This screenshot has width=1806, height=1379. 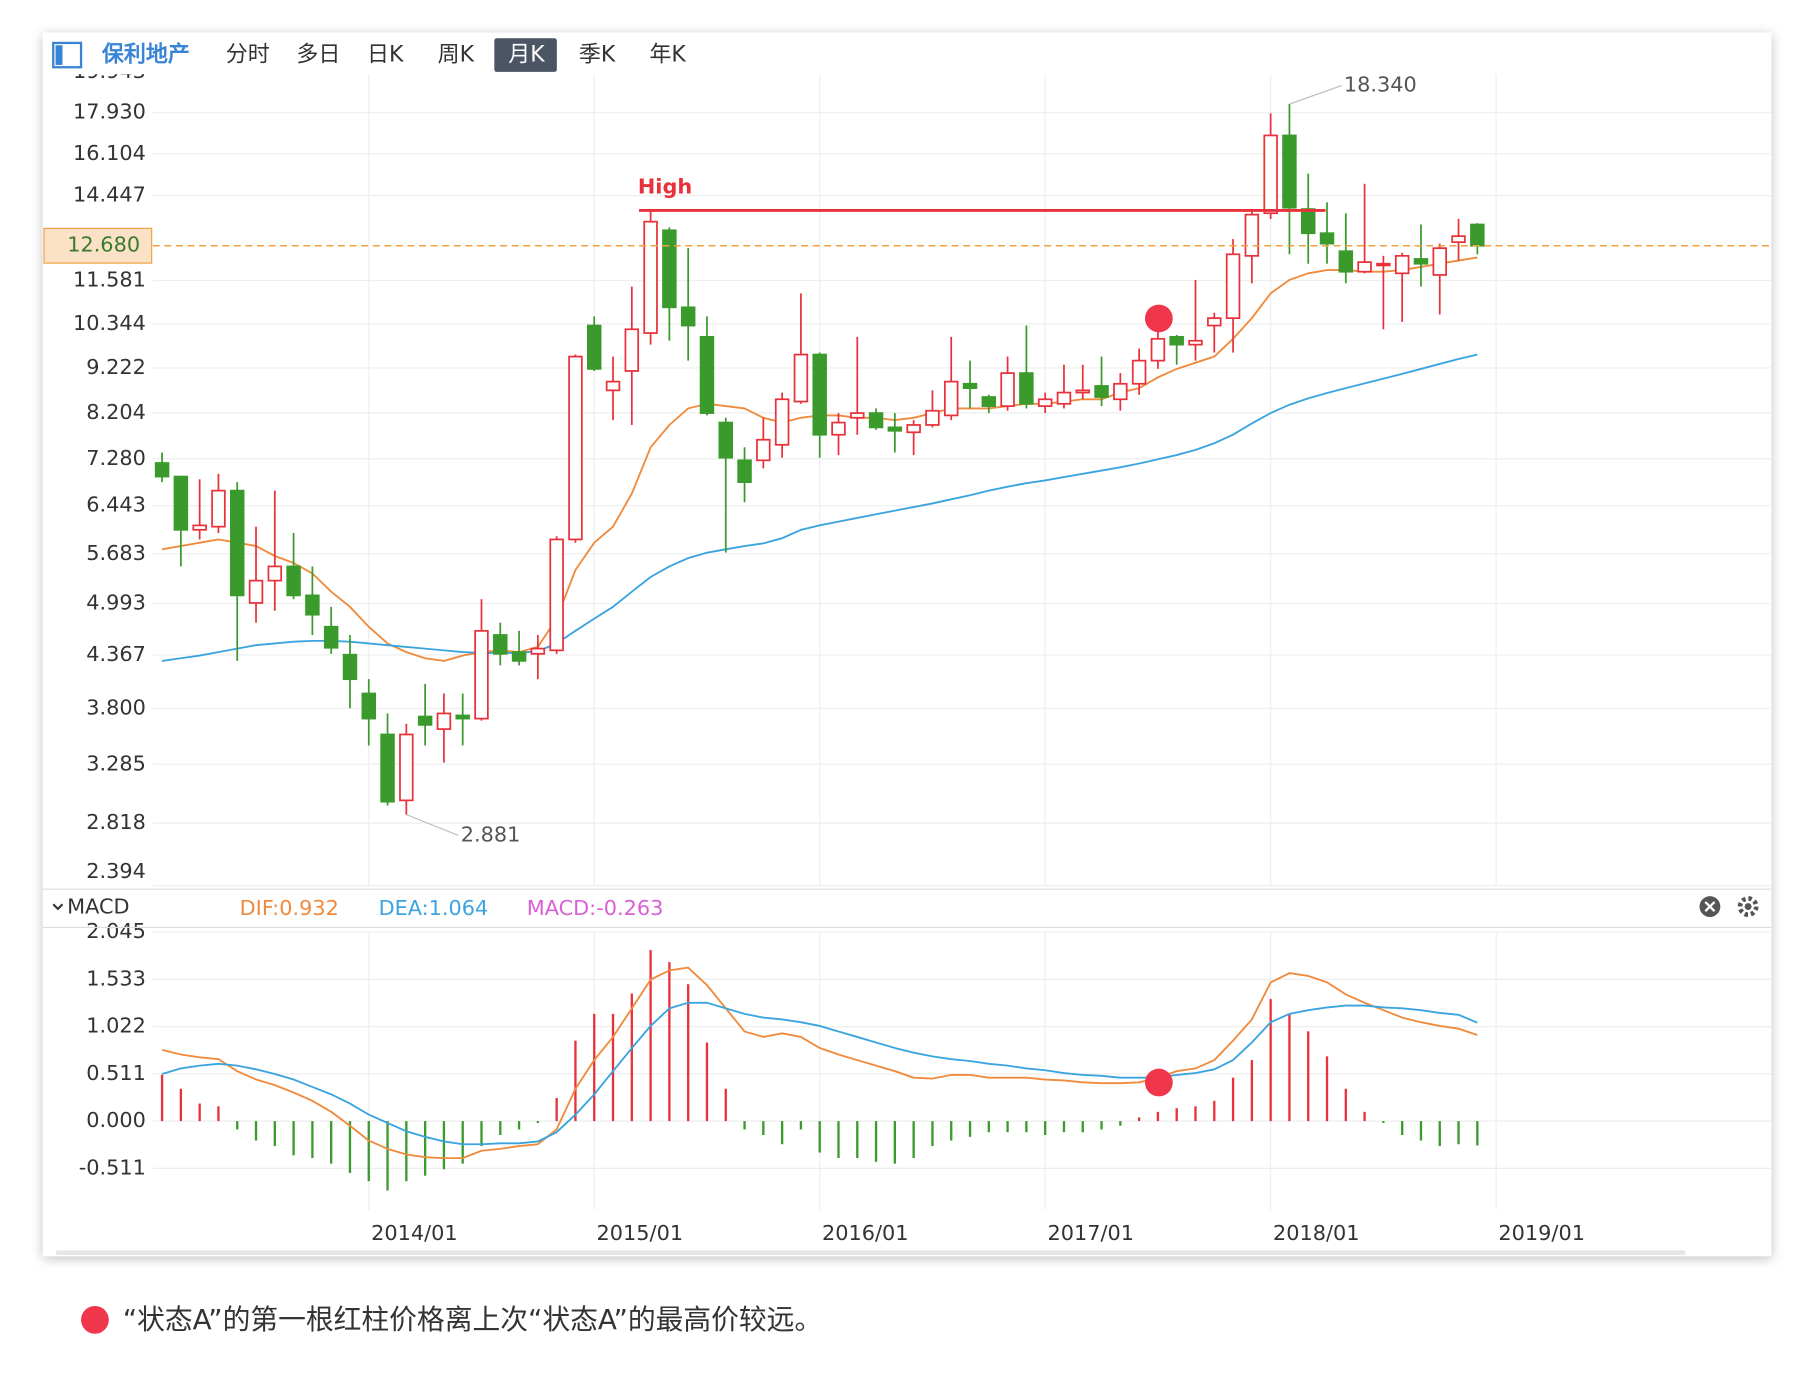 What do you see at coordinates (95, 1319) in the screenshot?
I see `note-dot` at bounding box center [95, 1319].